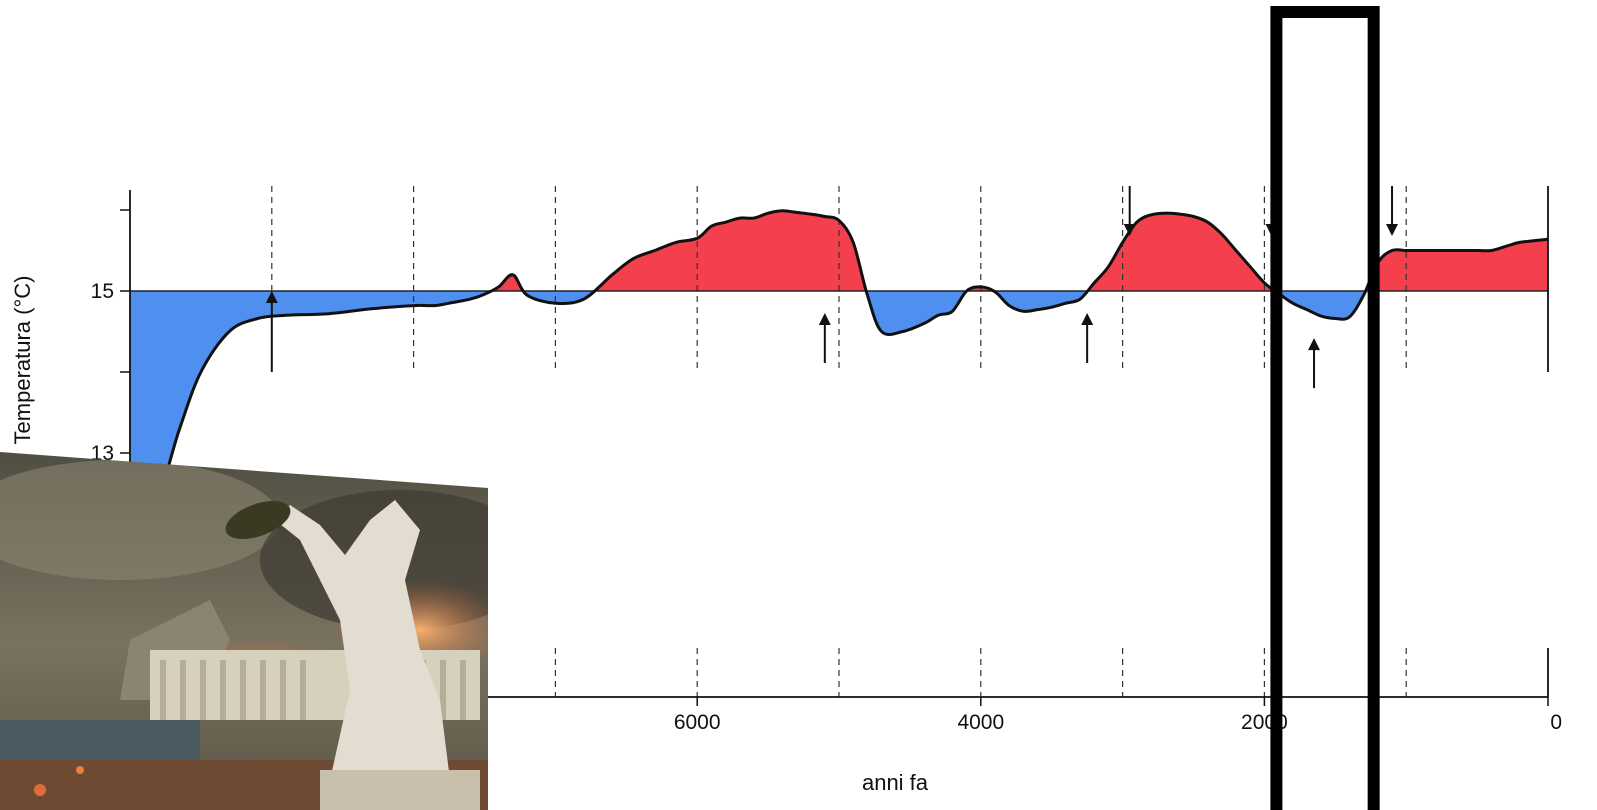 The image size is (1597, 810). I want to click on painting-shield, so click(258, 520).